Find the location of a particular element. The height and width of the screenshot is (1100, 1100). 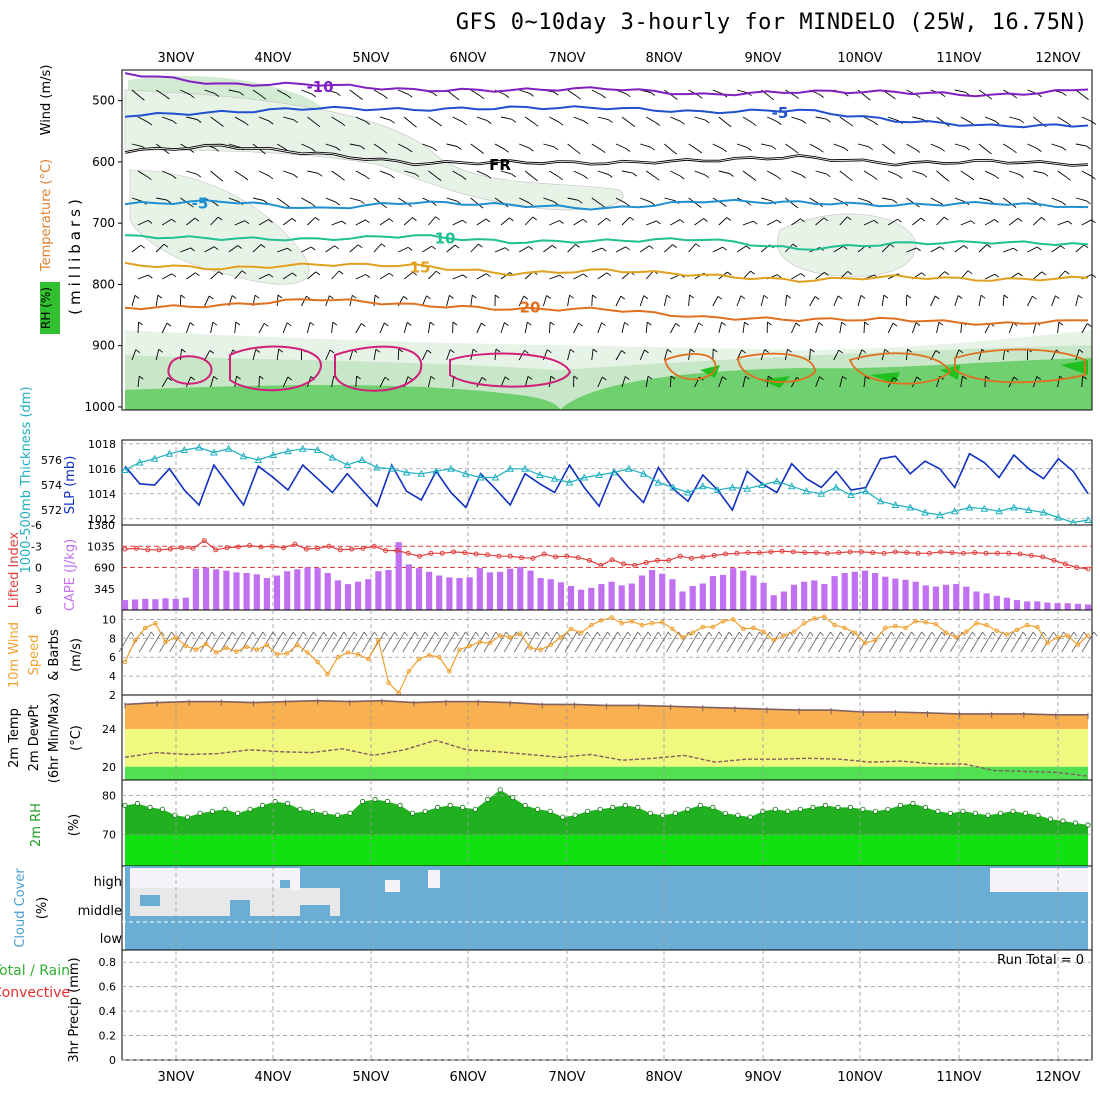

x-tick-label-bottom: 12NOV is located at coordinates (1057, 1077).